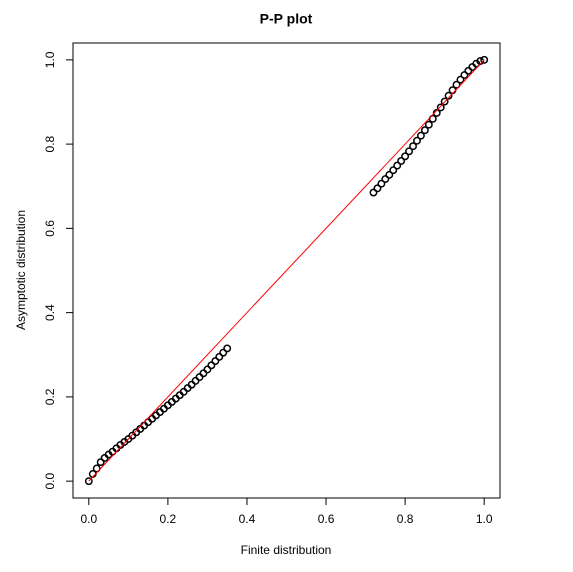  What do you see at coordinates (21, 270) in the screenshot?
I see `y-axis-label: Asymptotic distribution` at bounding box center [21, 270].